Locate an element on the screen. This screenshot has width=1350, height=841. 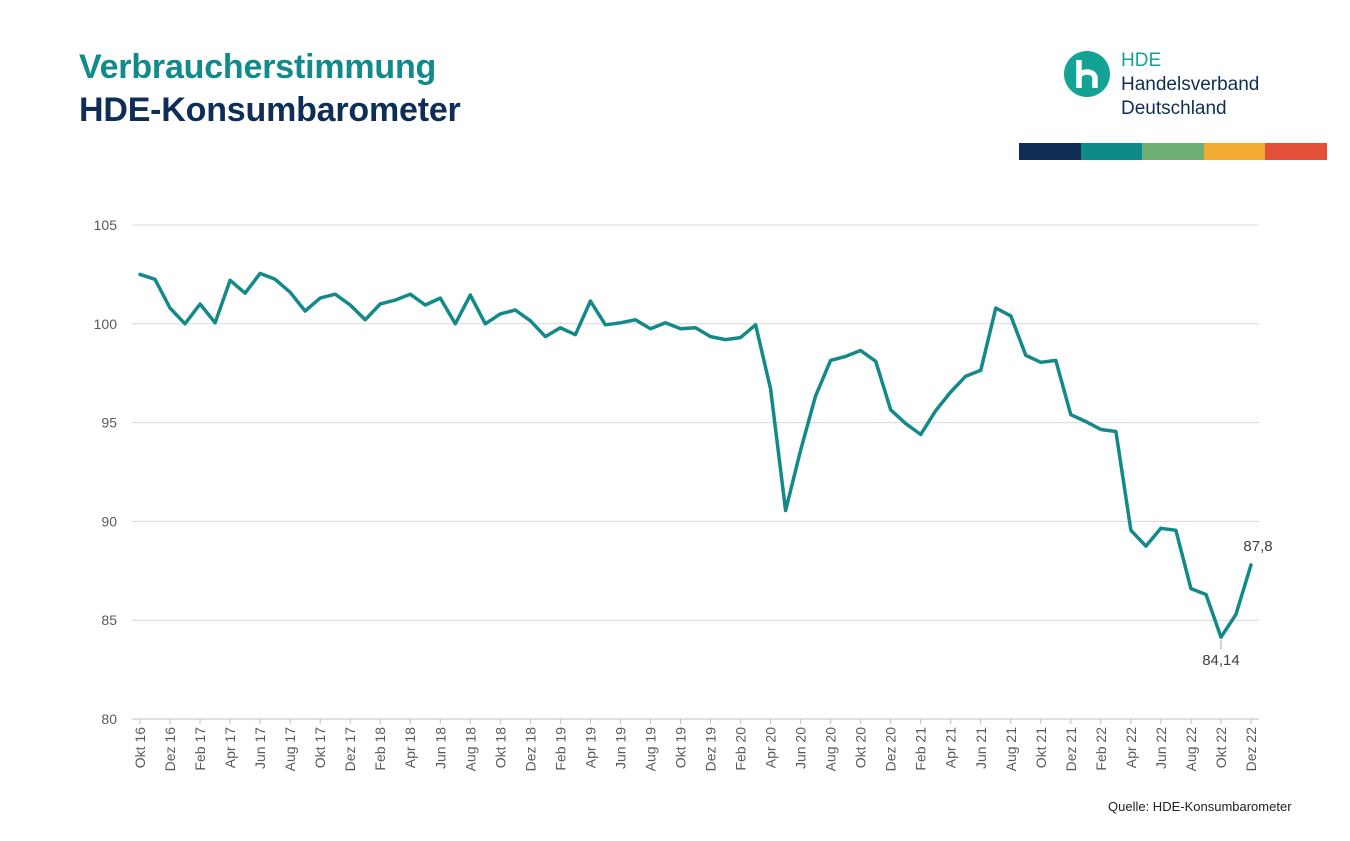
x-tick-label: Feb 17 is located at coordinates (200, 749).